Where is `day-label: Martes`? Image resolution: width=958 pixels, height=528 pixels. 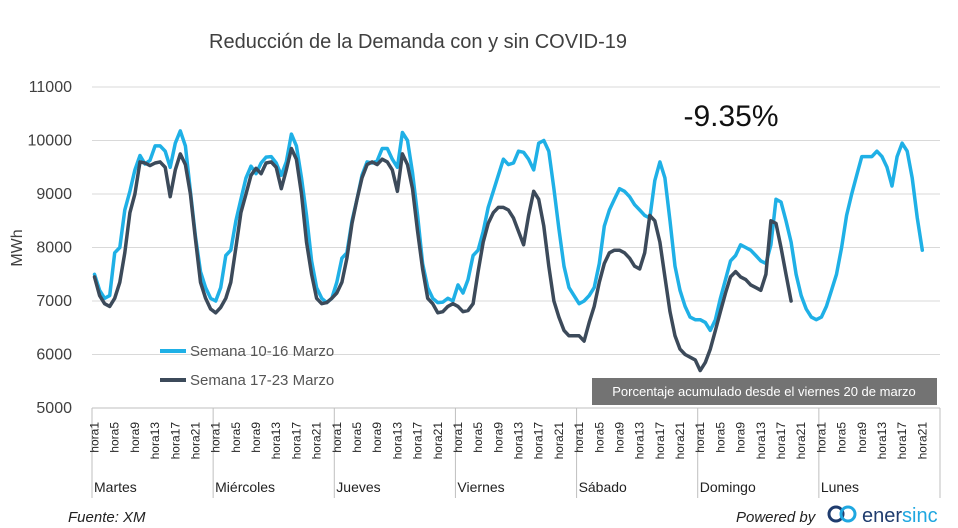
day-label: Martes is located at coordinates (115, 487).